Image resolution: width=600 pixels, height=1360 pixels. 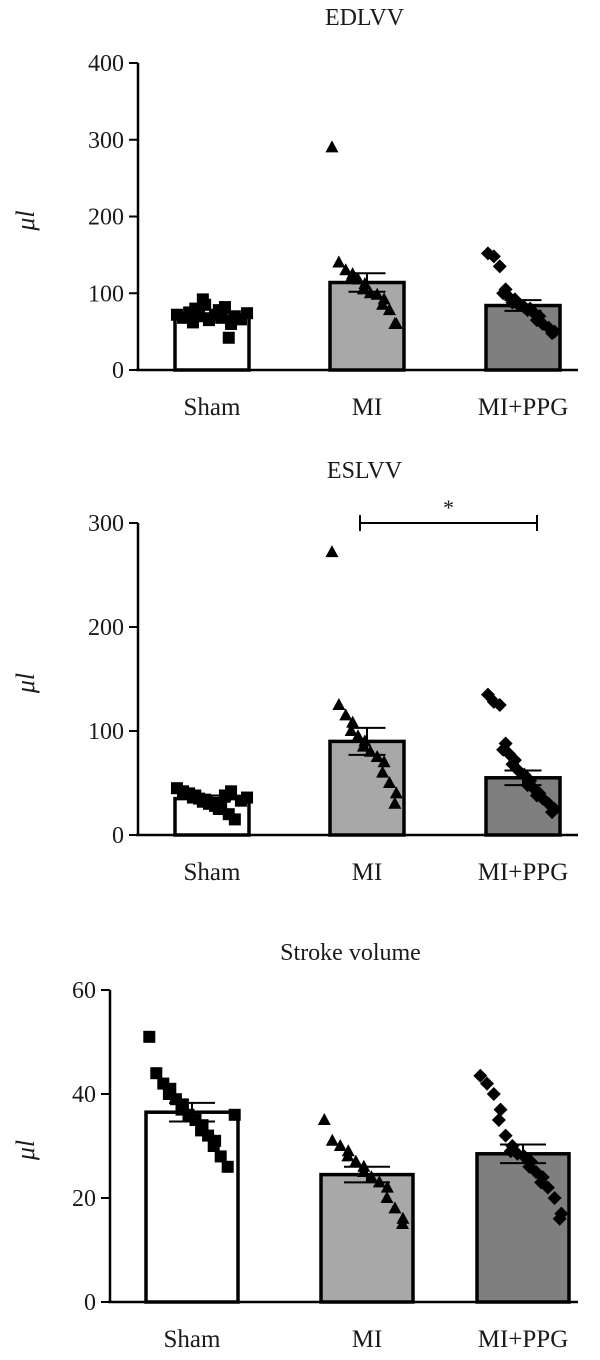 I want to click on bar-sham, so click(x=192, y=1207).